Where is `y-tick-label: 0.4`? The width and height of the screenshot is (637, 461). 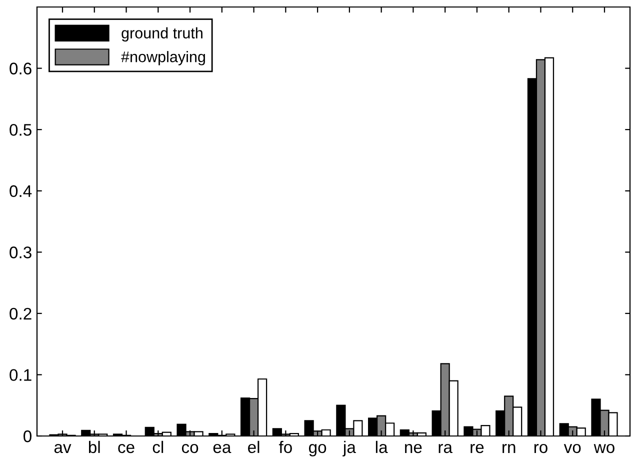 y-tick-label: 0.4 is located at coordinates (21, 191).